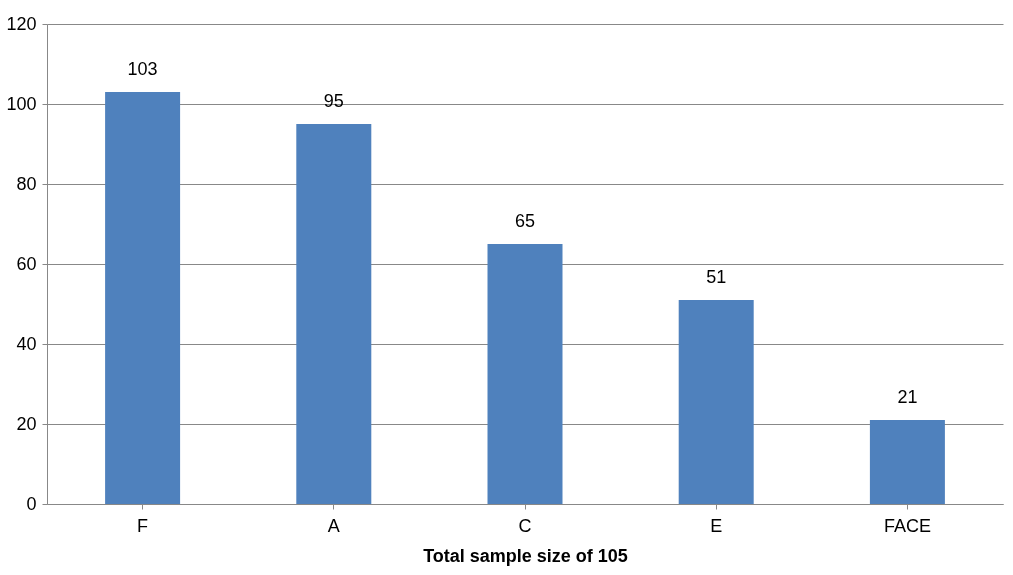  I want to click on x-tick-label: FACE, so click(907, 525).